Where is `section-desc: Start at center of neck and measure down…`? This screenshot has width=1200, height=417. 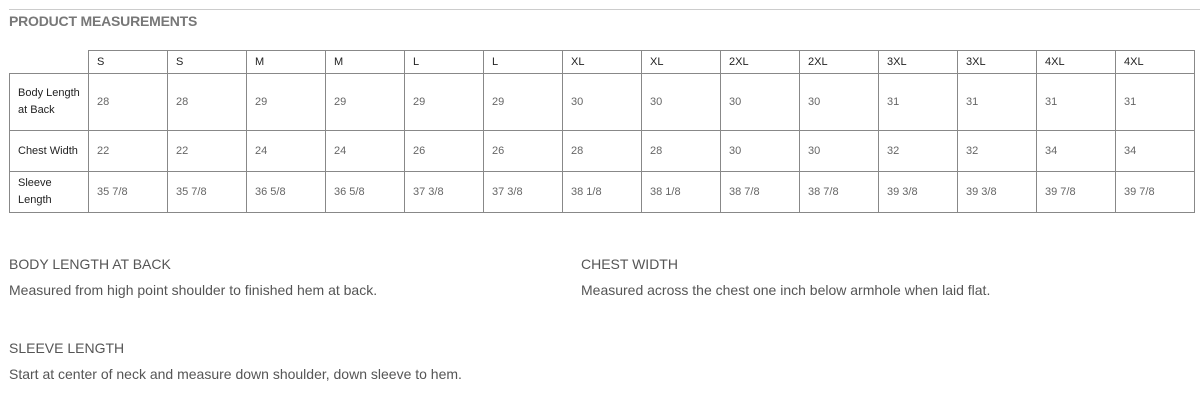 section-desc: Start at center of neck and measure down… is located at coordinates (235, 374).